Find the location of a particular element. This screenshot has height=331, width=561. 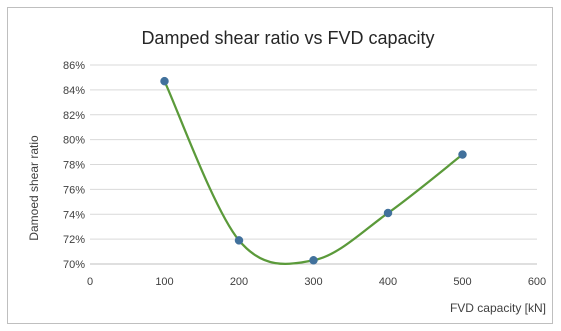

x-tick-label: 200 is located at coordinates (239, 282).